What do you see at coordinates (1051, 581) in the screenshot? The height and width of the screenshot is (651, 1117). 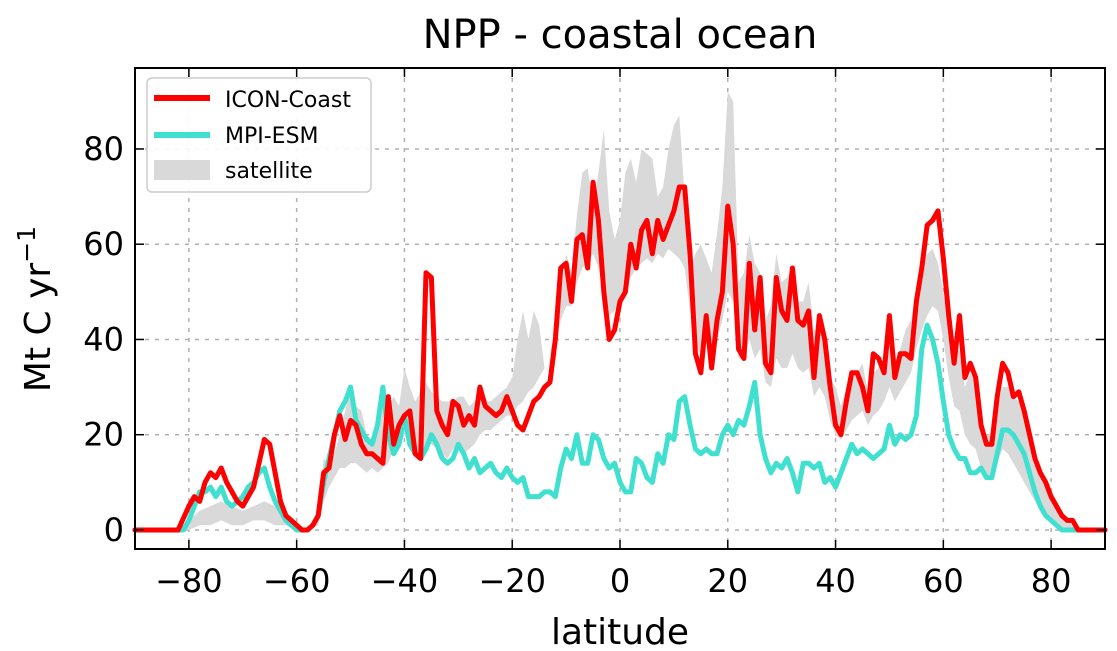 I see `x-tick-label: 80` at bounding box center [1051, 581].